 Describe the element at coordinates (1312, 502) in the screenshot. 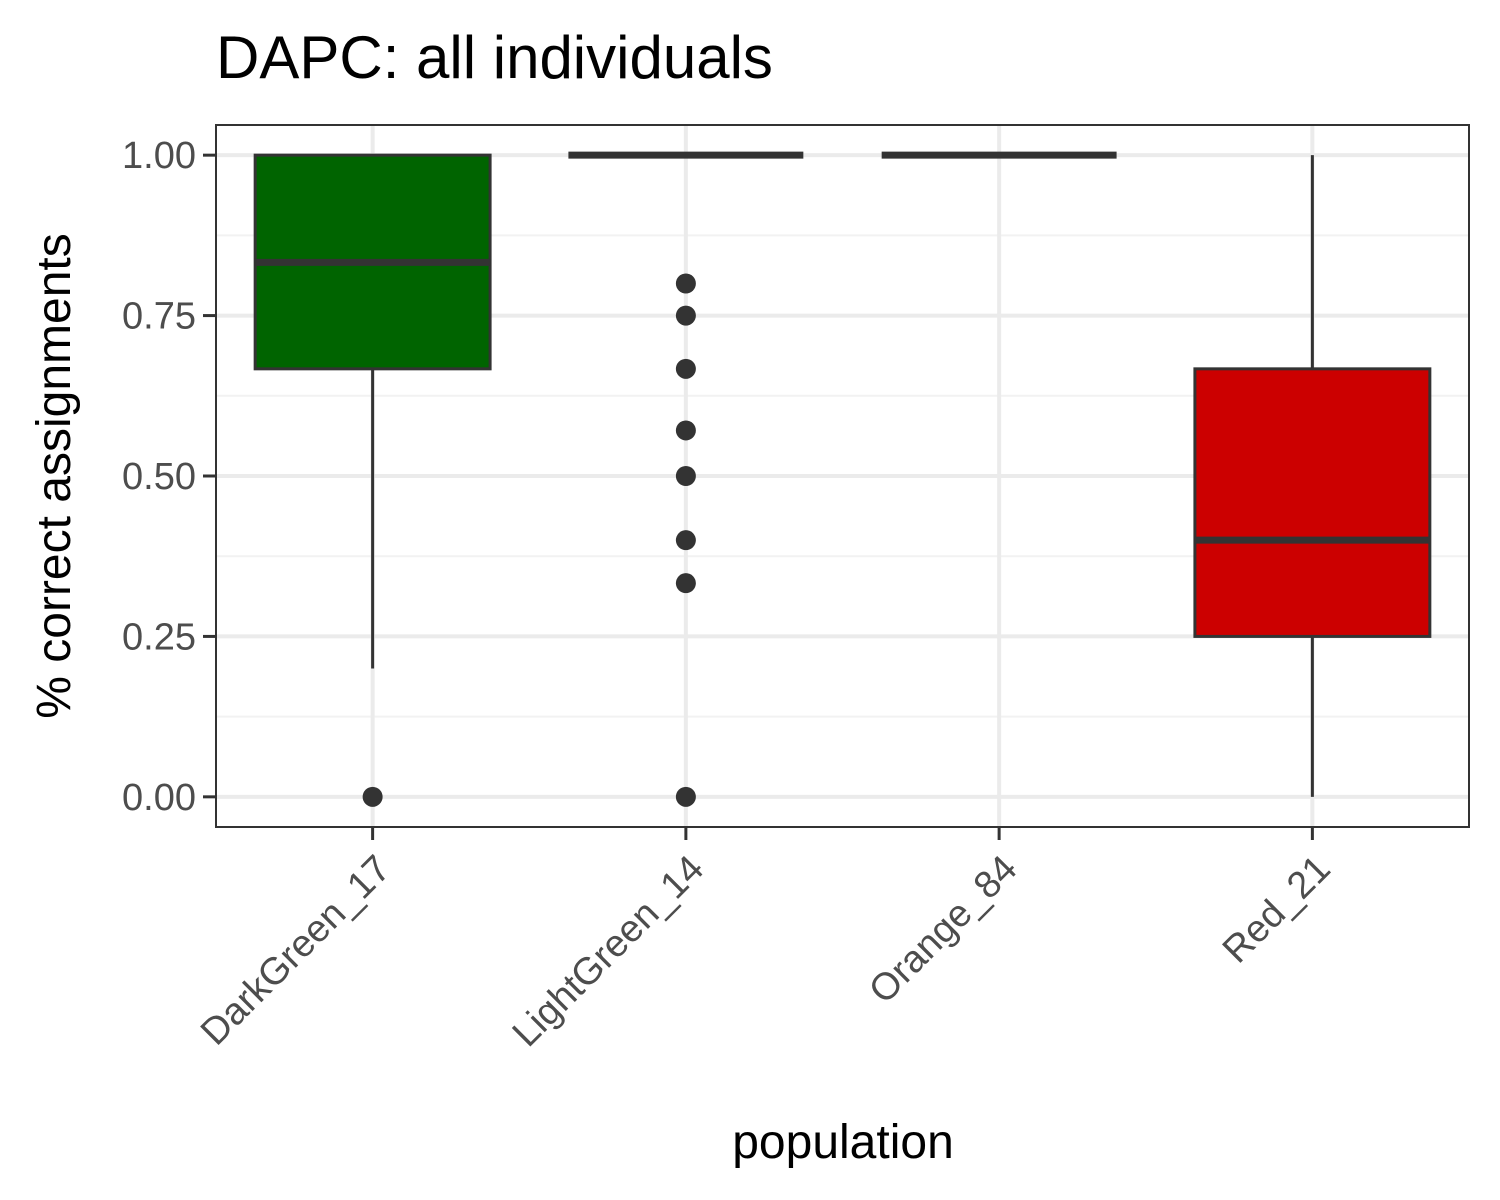

I see `box-iqr` at that location.